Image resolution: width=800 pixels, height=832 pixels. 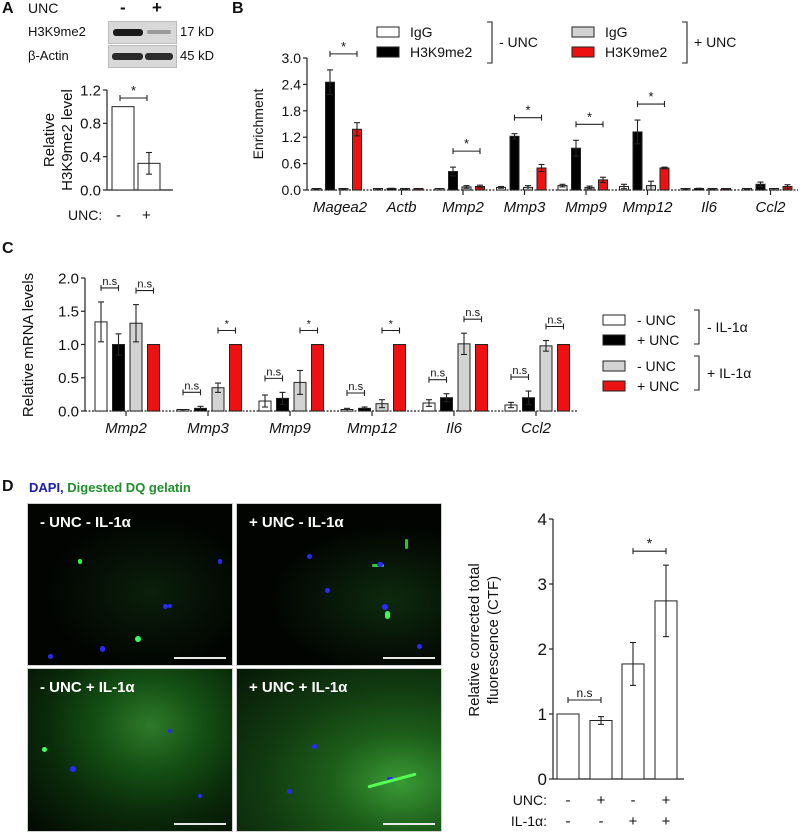 What do you see at coordinates (107, 153) in the screenshot?
I see `chart-a-h3k9me2-level: 0.0 0.4 0.8 1.2 * Relative H3K9me2 level UNC: - +` at bounding box center [107, 153].